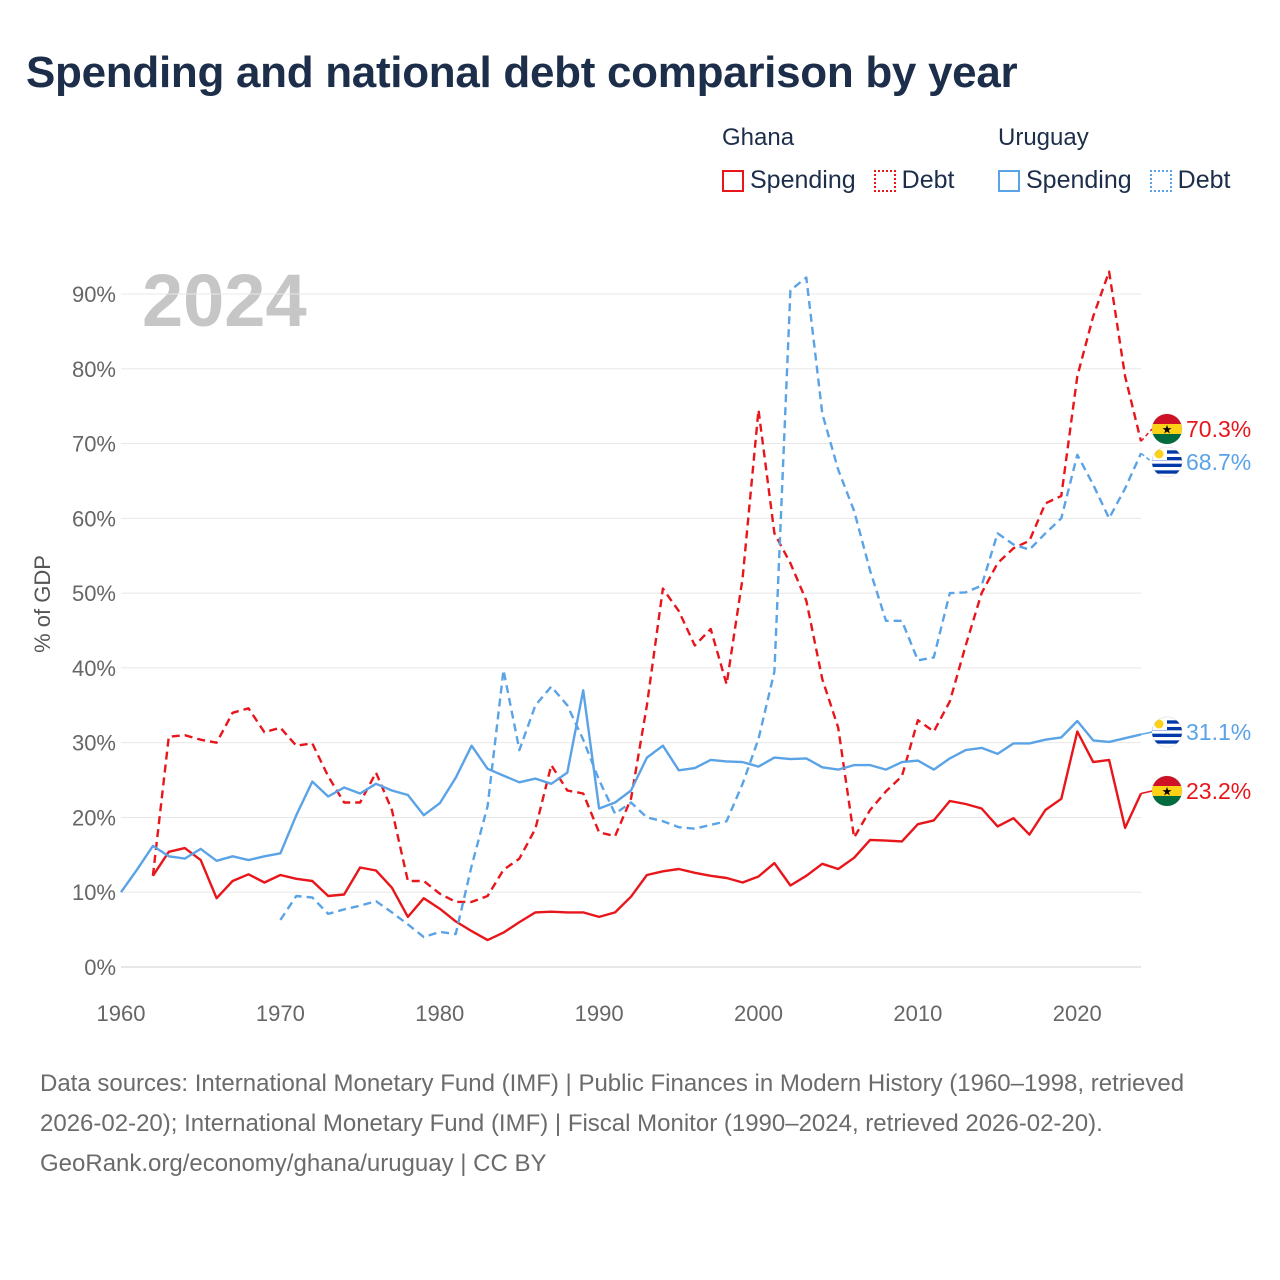  I want to click on y-tick-label: 0%, so click(100, 967).